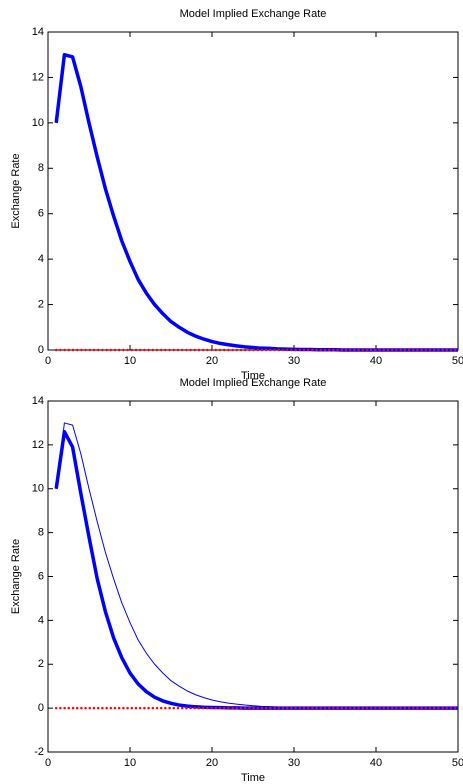  I want to click on y-tick-label: -2, so click(39, 752).